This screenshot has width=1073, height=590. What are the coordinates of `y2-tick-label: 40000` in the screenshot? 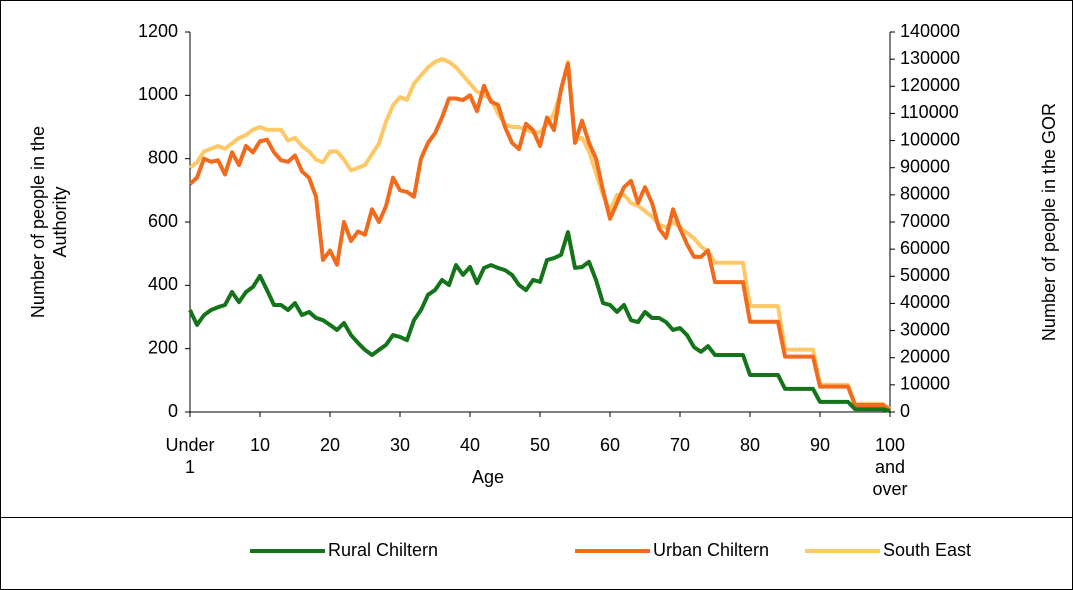 It's located at (925, 302).